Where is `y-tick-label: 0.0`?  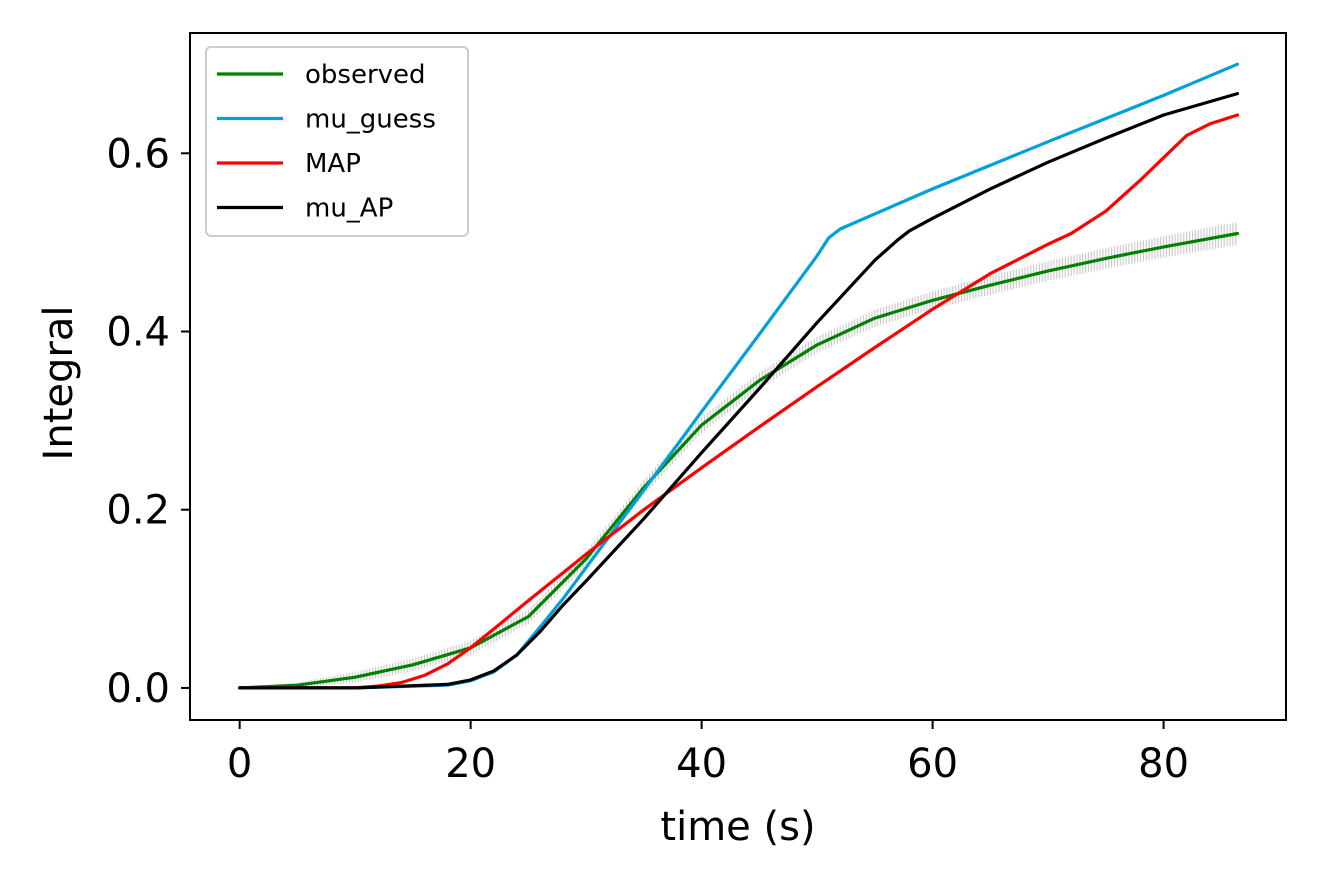 y-tick-label: 0.0 is located at coordinates (138, 689).